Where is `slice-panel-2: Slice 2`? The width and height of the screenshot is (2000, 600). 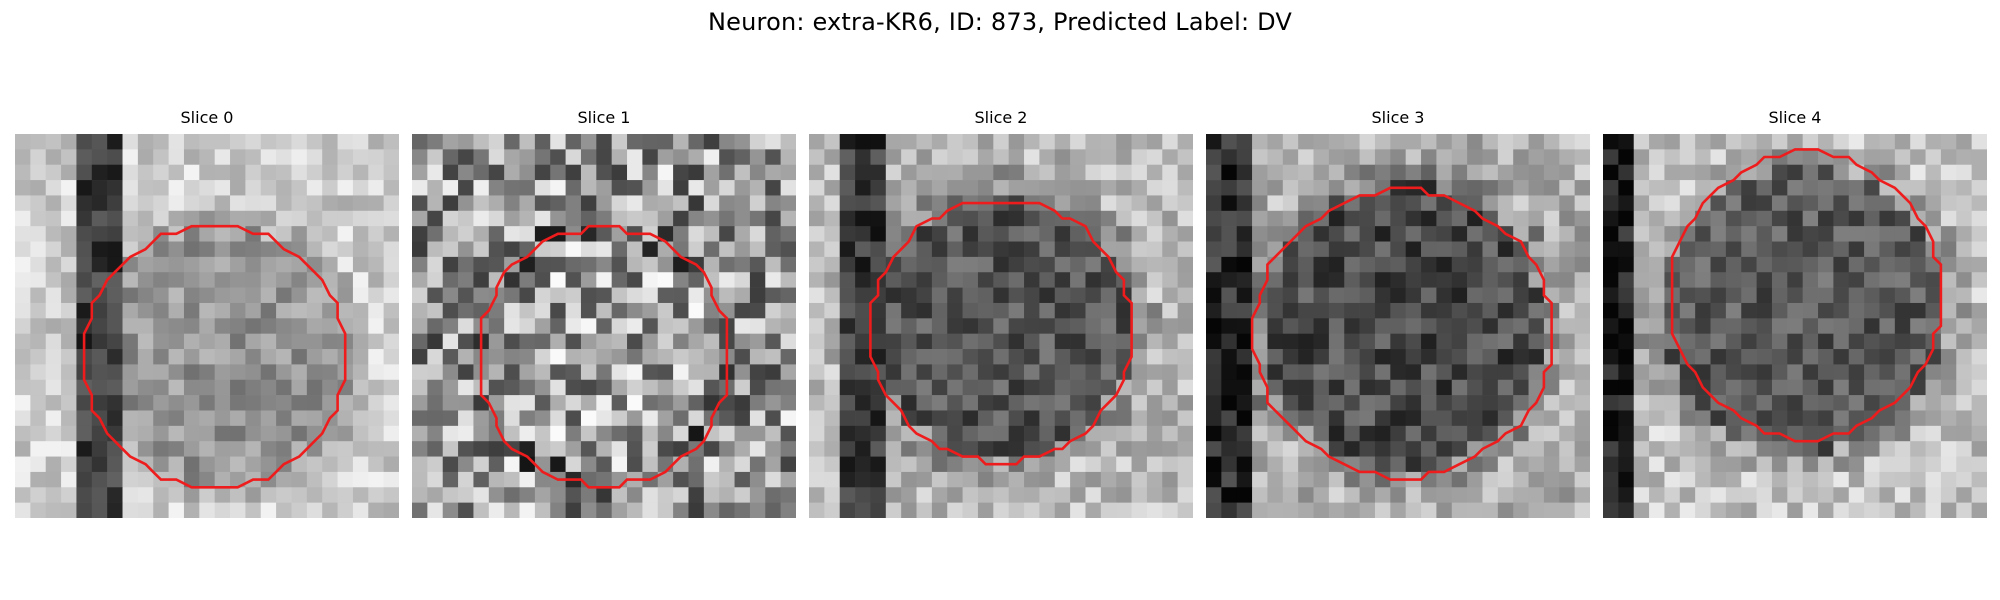 slice-panel-2: Slice 2 is located at coordinates (1001, 313).